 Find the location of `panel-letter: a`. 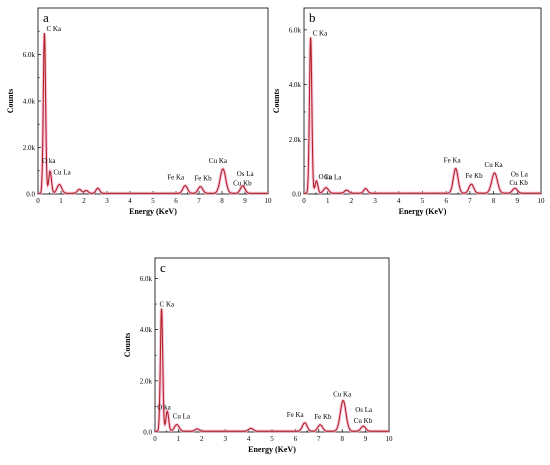

panel-letter: a is located at coordinates (46, 17).